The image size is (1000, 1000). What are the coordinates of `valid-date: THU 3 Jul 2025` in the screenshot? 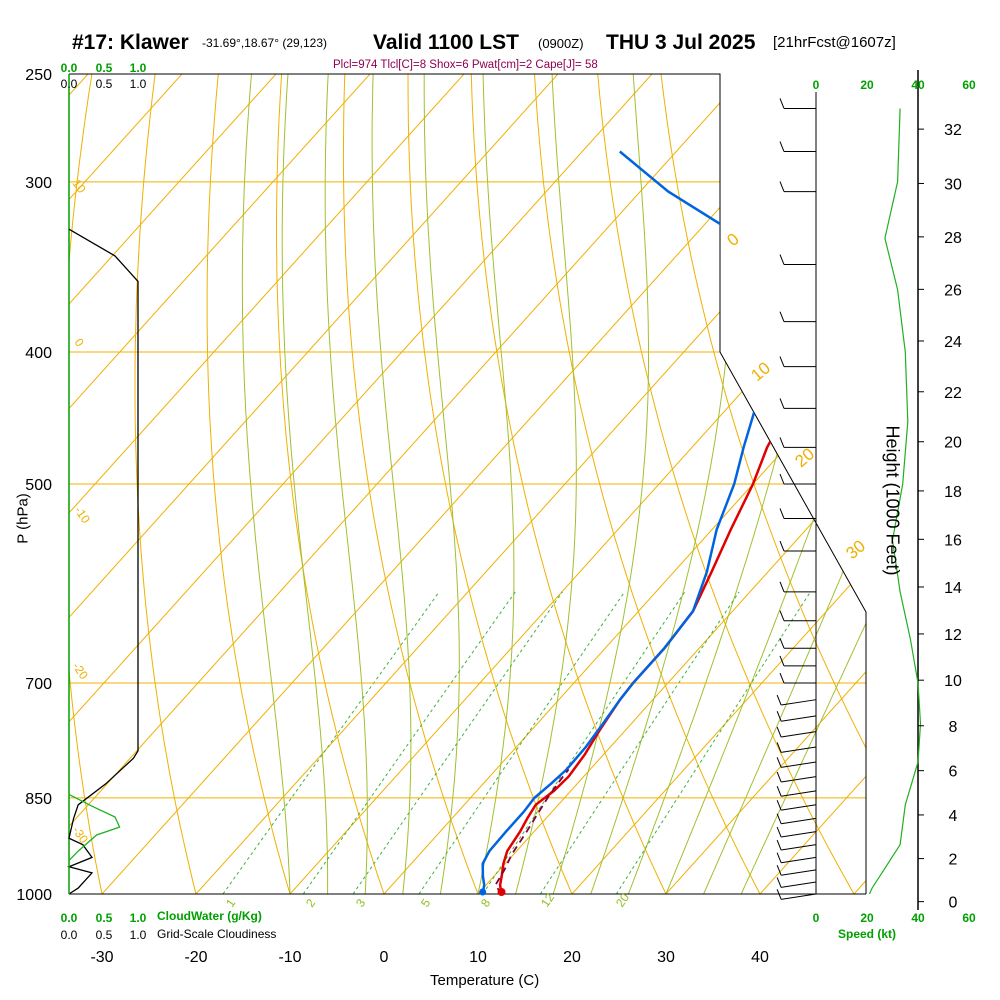 It's located at (681, 42).